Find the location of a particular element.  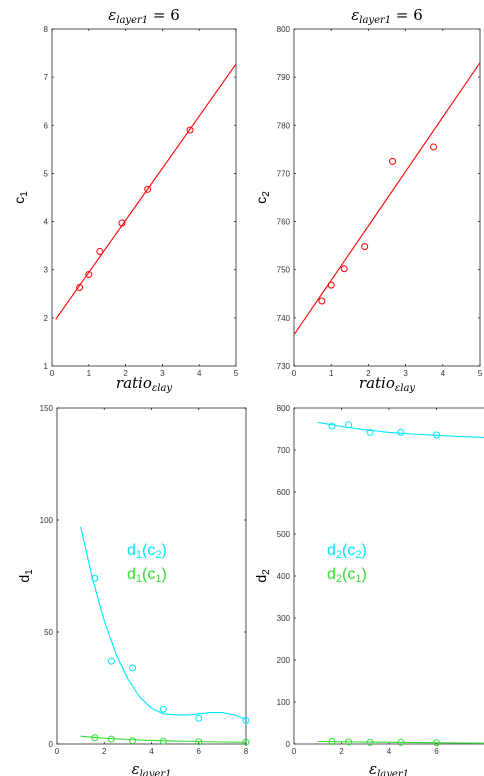

y-tick-label: 740 is located at coordinates (284, 318).